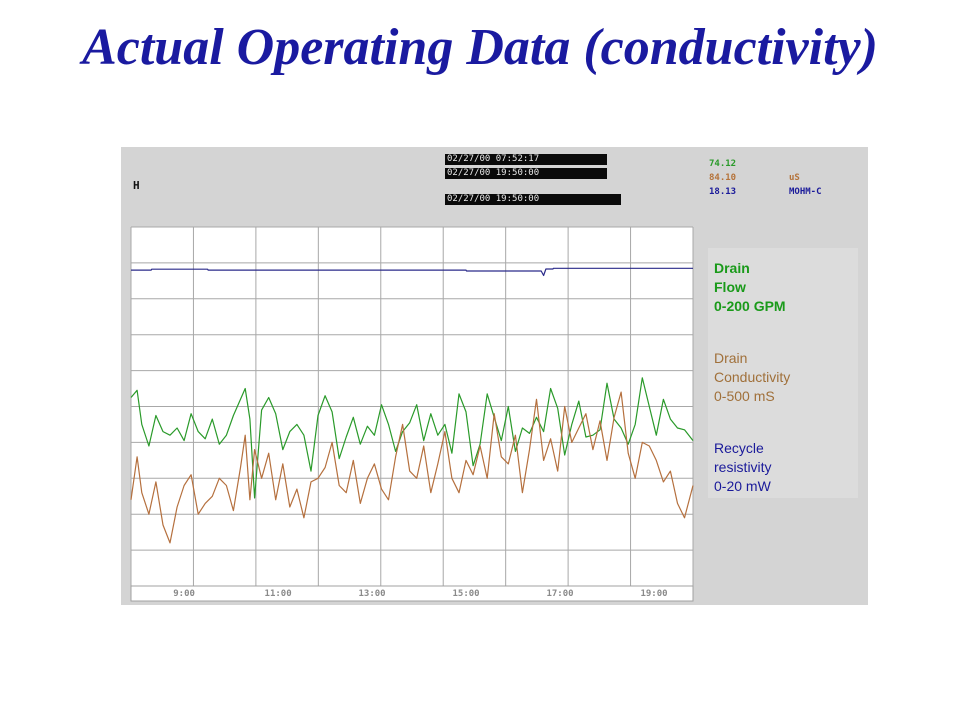 Image resolution: width=960 pixels, height=720 pixels. Describe the element at coordinates (480, 47) in the screenshot. I see `slide-title: Actual Operating Data (conductivity)` at that location.